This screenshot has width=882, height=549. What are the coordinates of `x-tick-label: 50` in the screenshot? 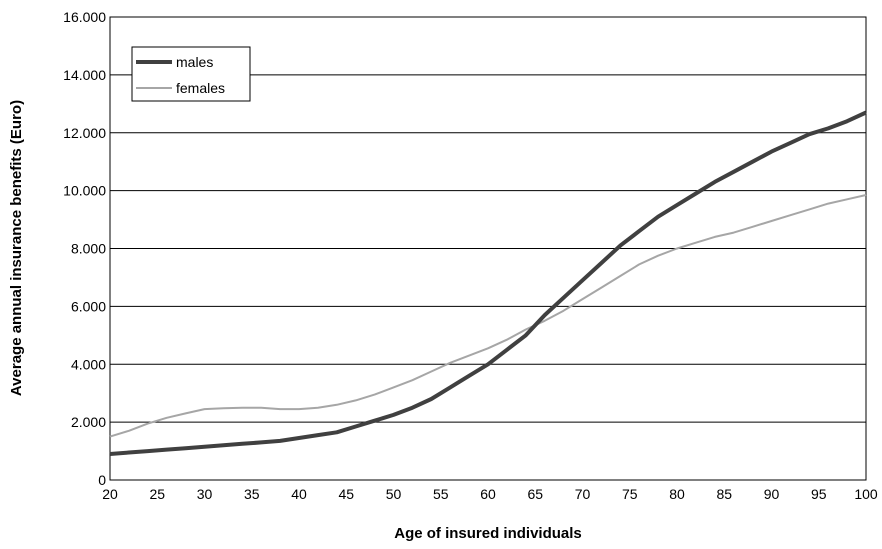 It's located at (394, 494).